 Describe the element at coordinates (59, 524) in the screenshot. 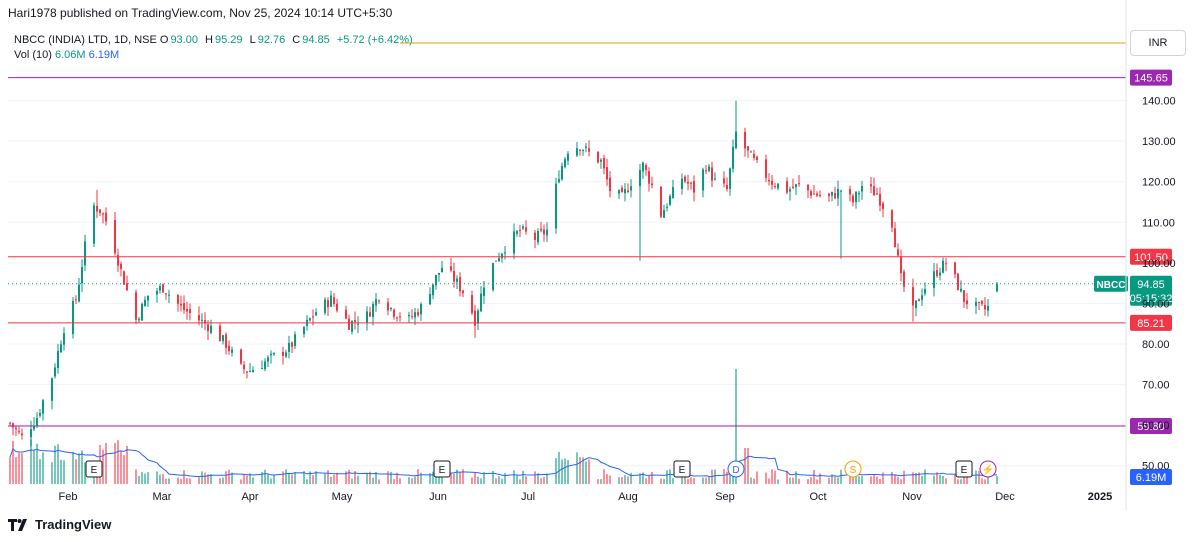

I see `tradingview-logo: TradingView` at that location.